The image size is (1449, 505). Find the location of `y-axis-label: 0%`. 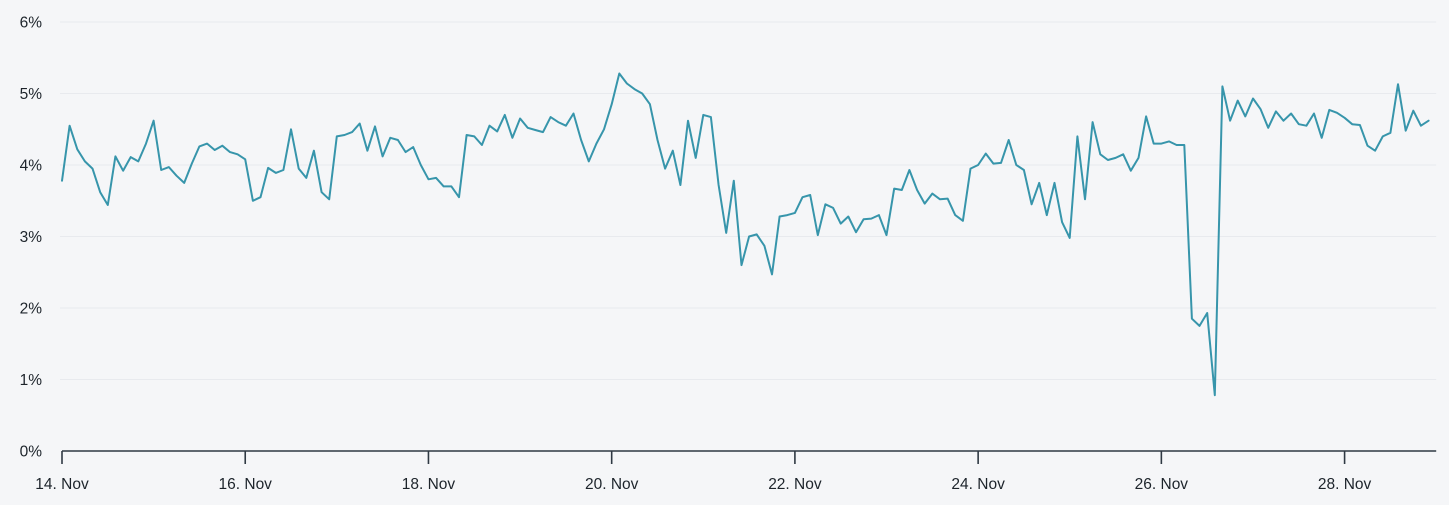

y-axis-label: 0% is located at coordinates (31, 452).